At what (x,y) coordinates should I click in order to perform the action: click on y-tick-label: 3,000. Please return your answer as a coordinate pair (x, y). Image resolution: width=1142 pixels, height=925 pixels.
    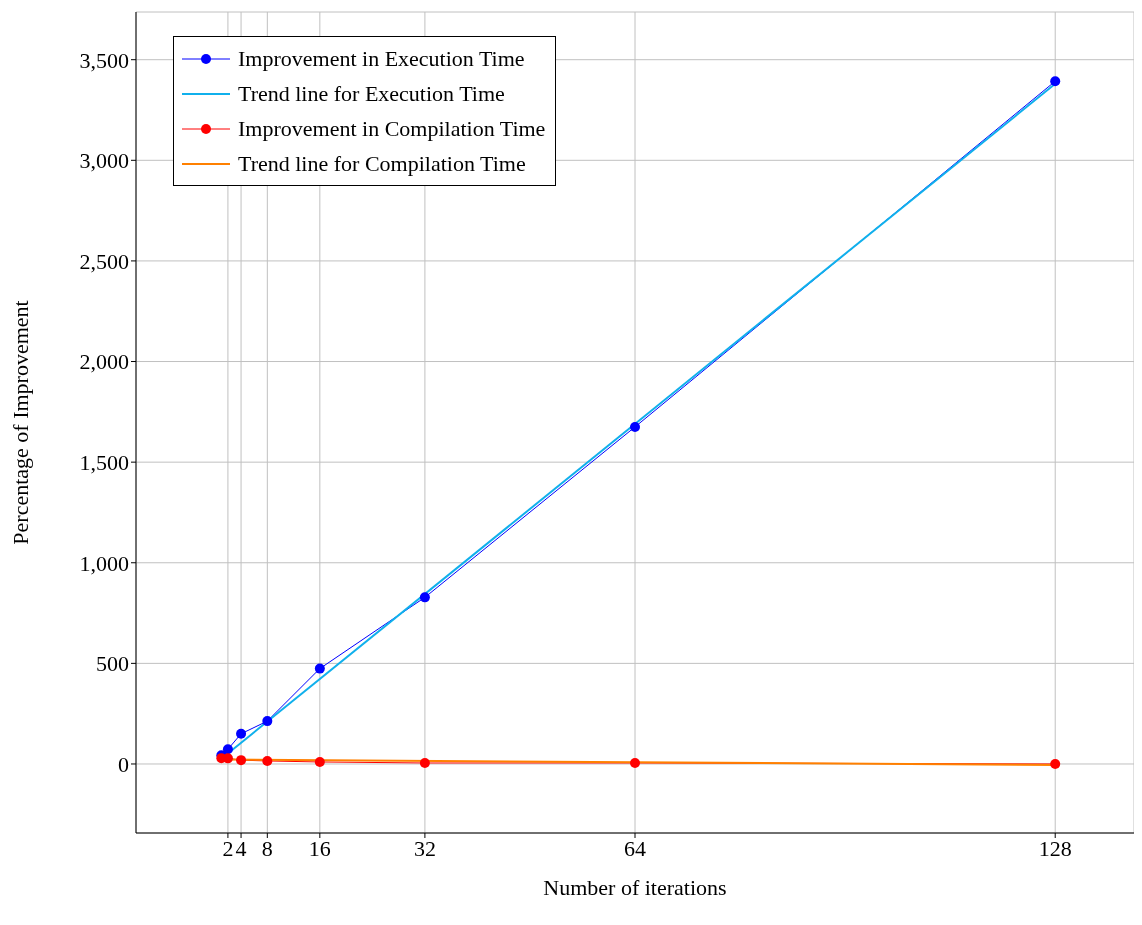
    Looking at the image, I should click on (104, 161).